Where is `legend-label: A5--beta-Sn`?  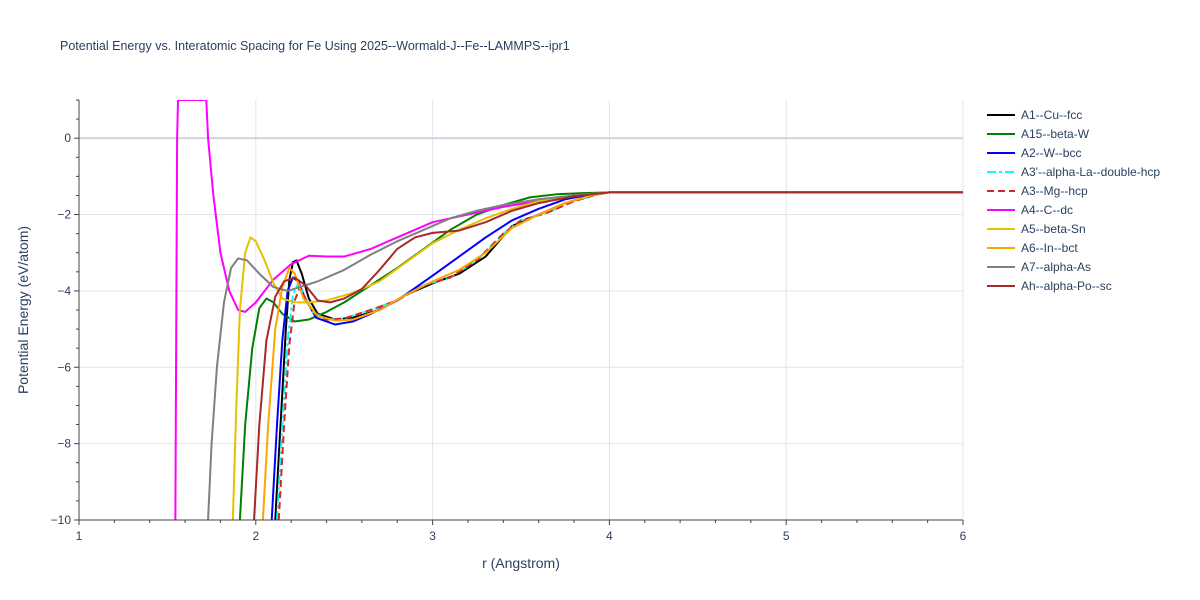
legend-label: A5--beta-Sn is located at coordinates (1053, 229).